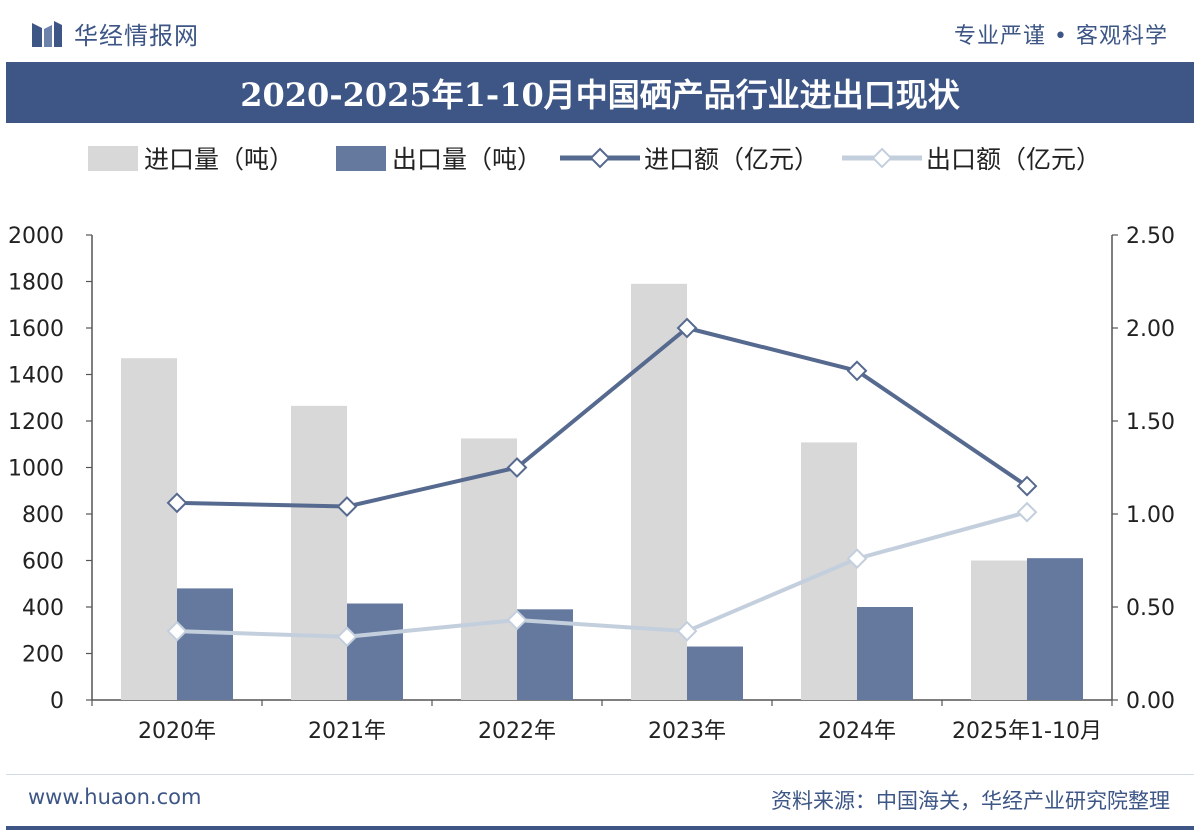  I want to click on left-tick-label: 1400, so click(36, 376).